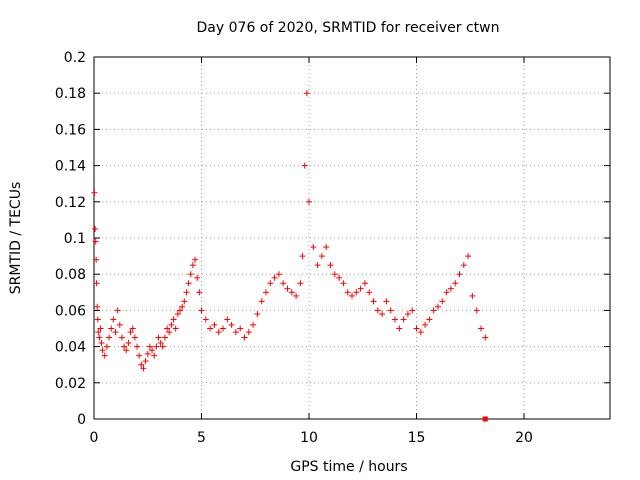 Image resolution: width=640 pixels, height=480 pixels. I want to click on x-tick-label: 5, so click(201, 438).